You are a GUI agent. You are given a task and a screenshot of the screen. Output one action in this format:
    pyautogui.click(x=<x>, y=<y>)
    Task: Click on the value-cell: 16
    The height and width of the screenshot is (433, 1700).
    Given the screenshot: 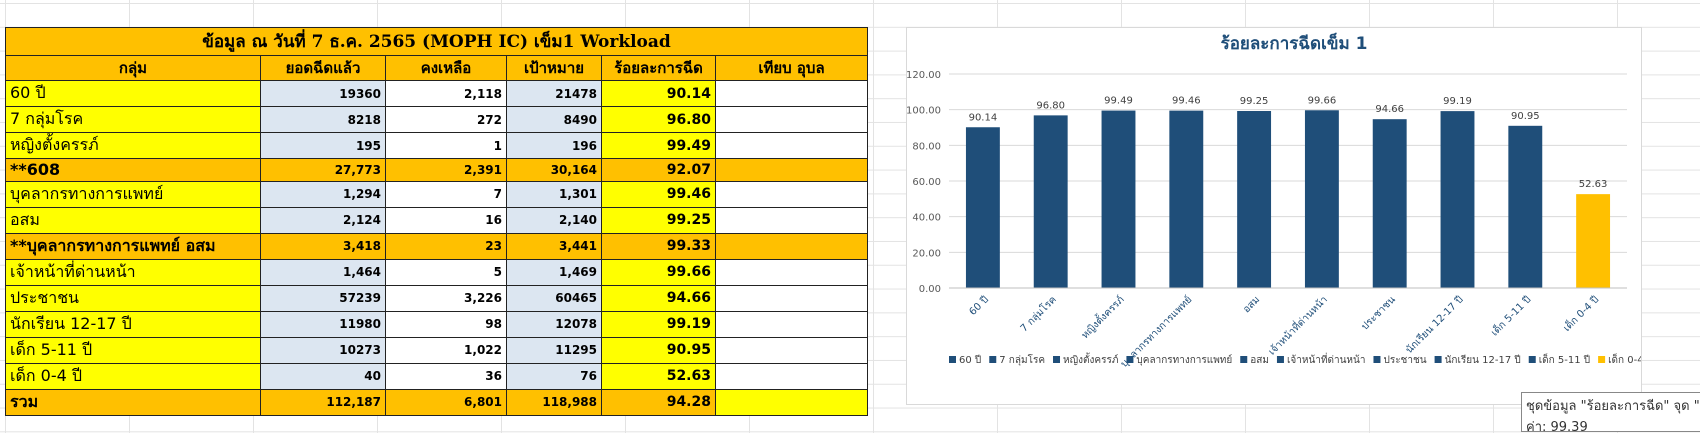 What is the action you would take?
    pyautogui.click(x=446, y=220)
    